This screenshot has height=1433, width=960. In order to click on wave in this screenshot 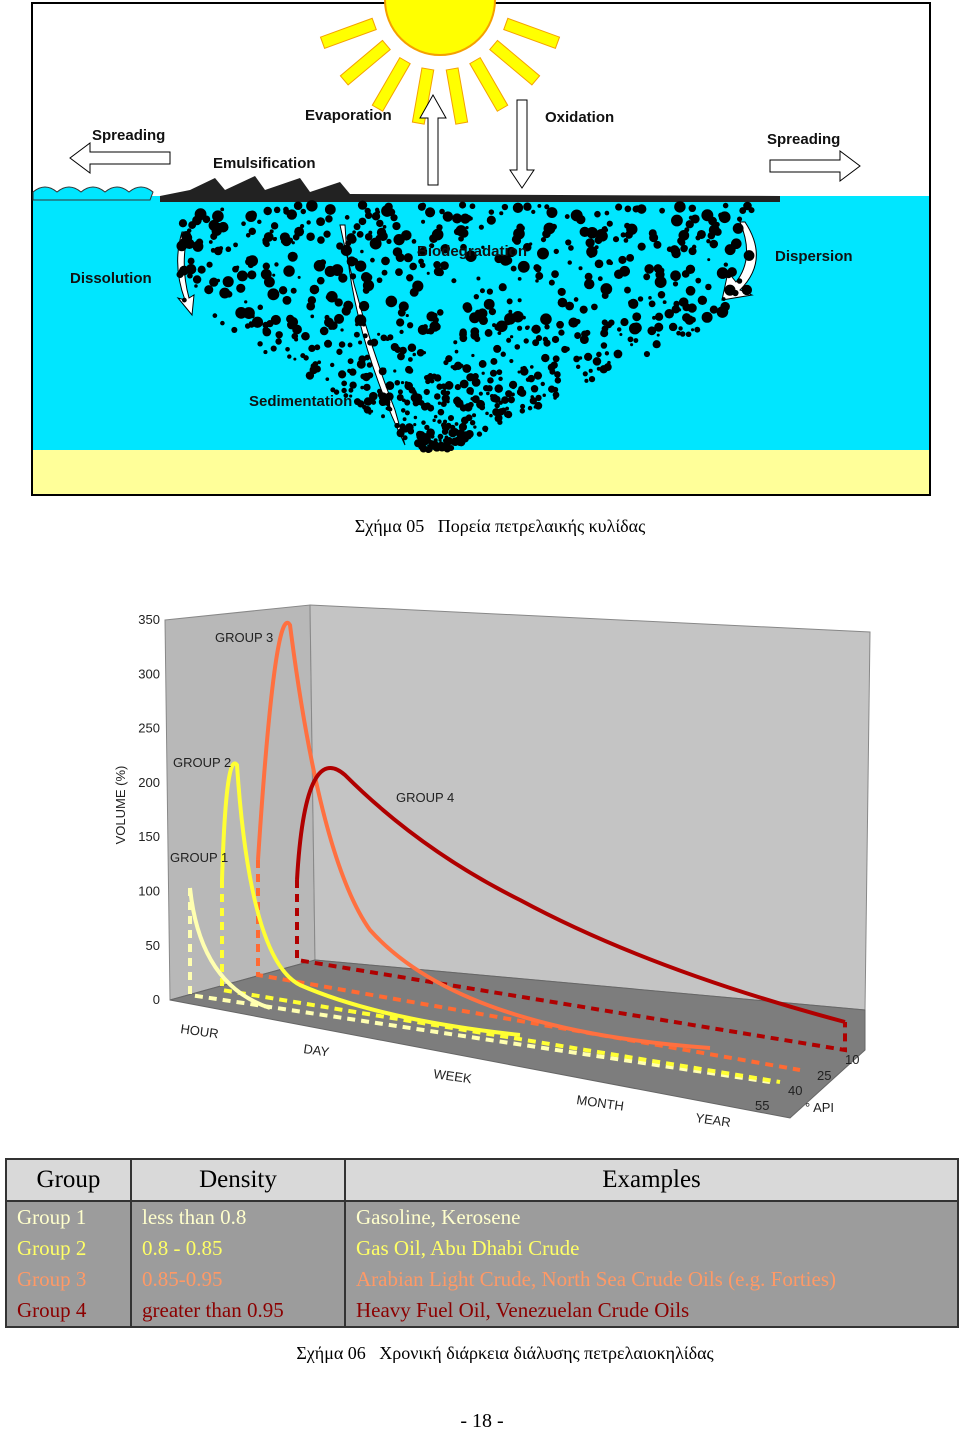, I will do `click(93, 193)`.